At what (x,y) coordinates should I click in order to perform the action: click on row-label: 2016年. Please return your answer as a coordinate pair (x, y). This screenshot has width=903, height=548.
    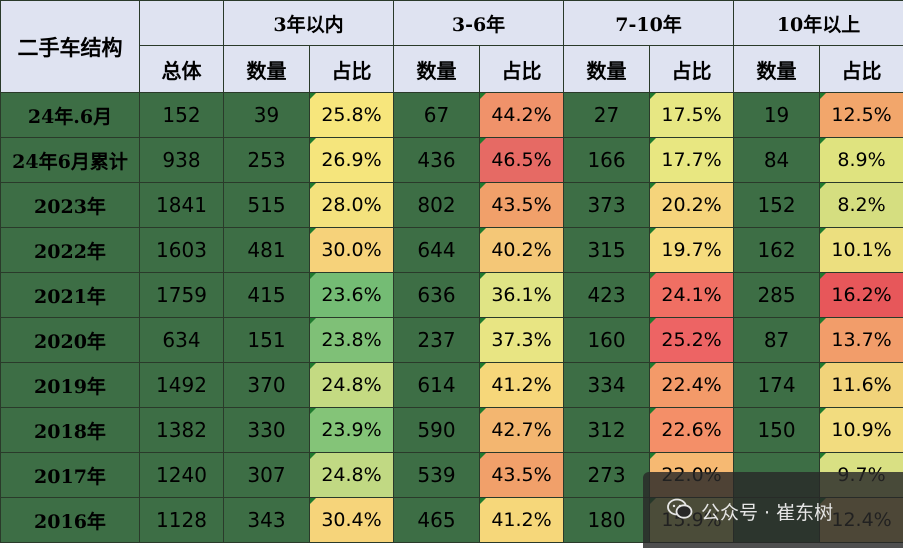
    Looking at the image, I should click on (70, 520).